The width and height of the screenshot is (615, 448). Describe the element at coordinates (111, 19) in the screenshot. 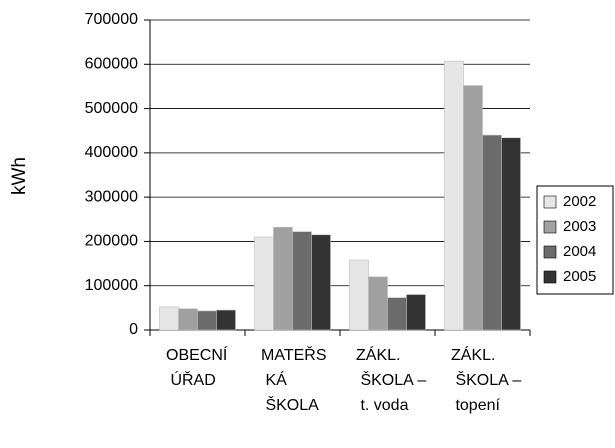

I see `y-tick-label: 700000` at that location.